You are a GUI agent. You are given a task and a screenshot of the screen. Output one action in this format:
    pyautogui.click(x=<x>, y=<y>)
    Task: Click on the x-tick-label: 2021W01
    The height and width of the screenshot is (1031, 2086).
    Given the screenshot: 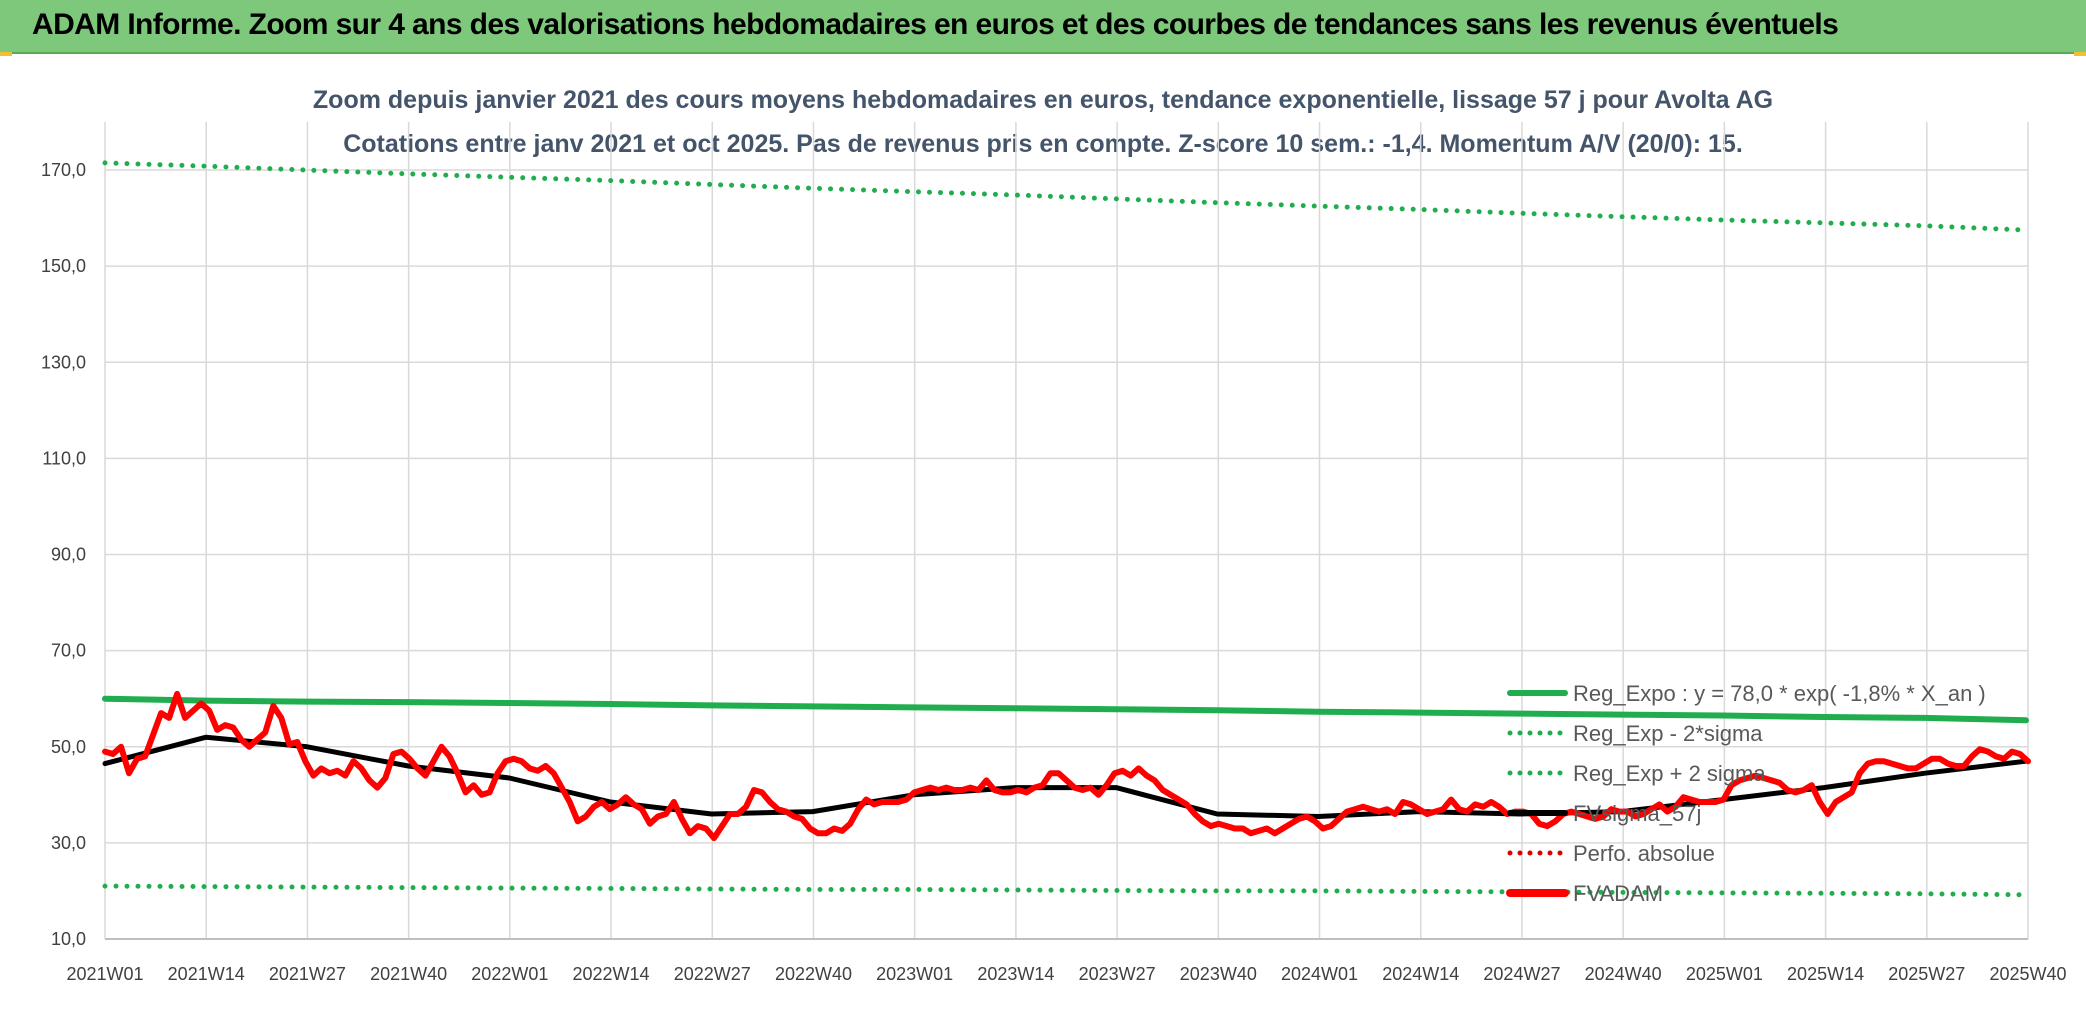 What is the action you would take?
    pyautogui.click(x=104, y=974)
    